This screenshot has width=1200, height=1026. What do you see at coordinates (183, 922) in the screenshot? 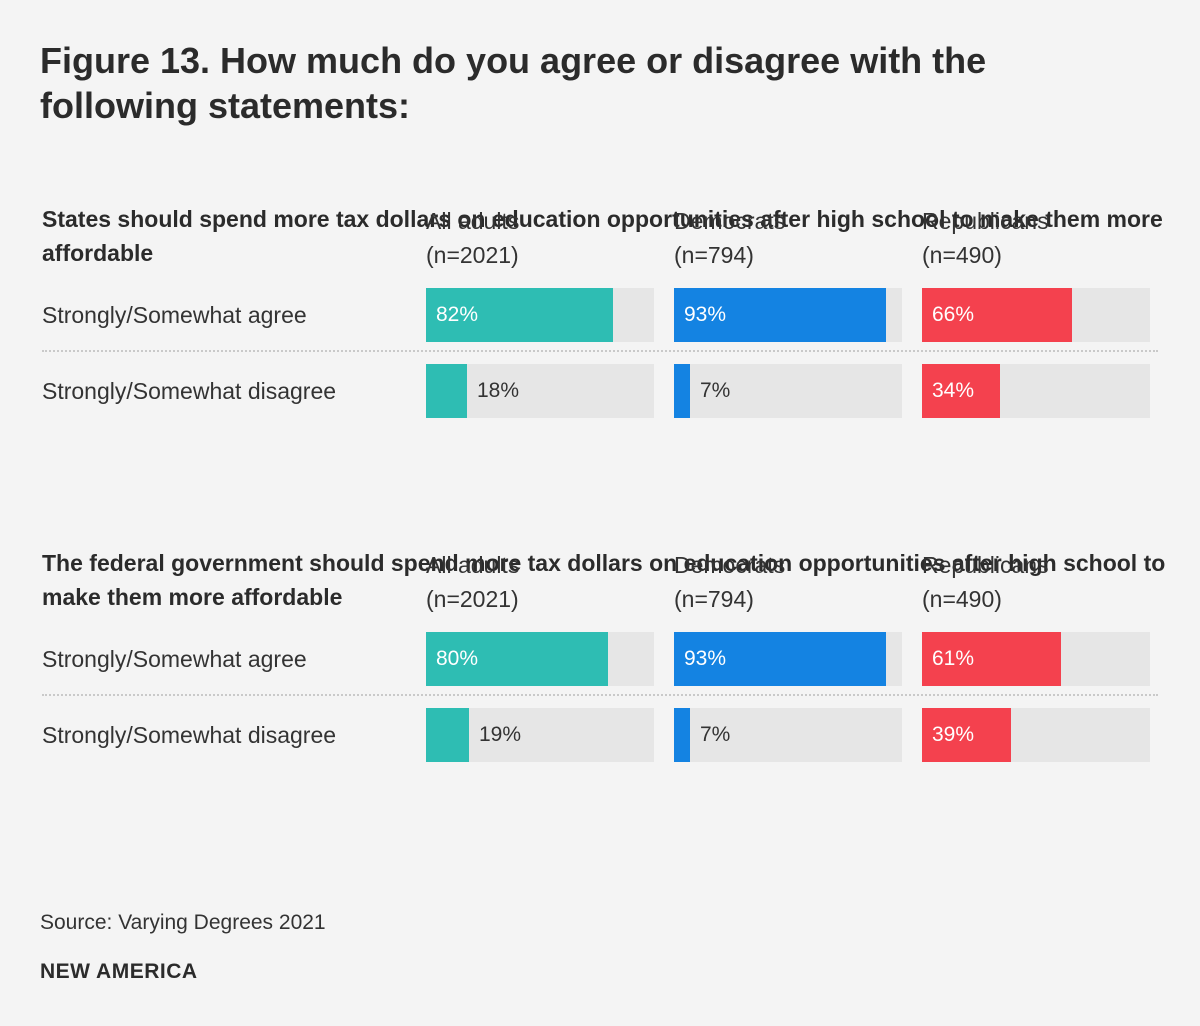
I see `source-note: Source: Varying Degrees 2021` at bounding box center [183, 922].